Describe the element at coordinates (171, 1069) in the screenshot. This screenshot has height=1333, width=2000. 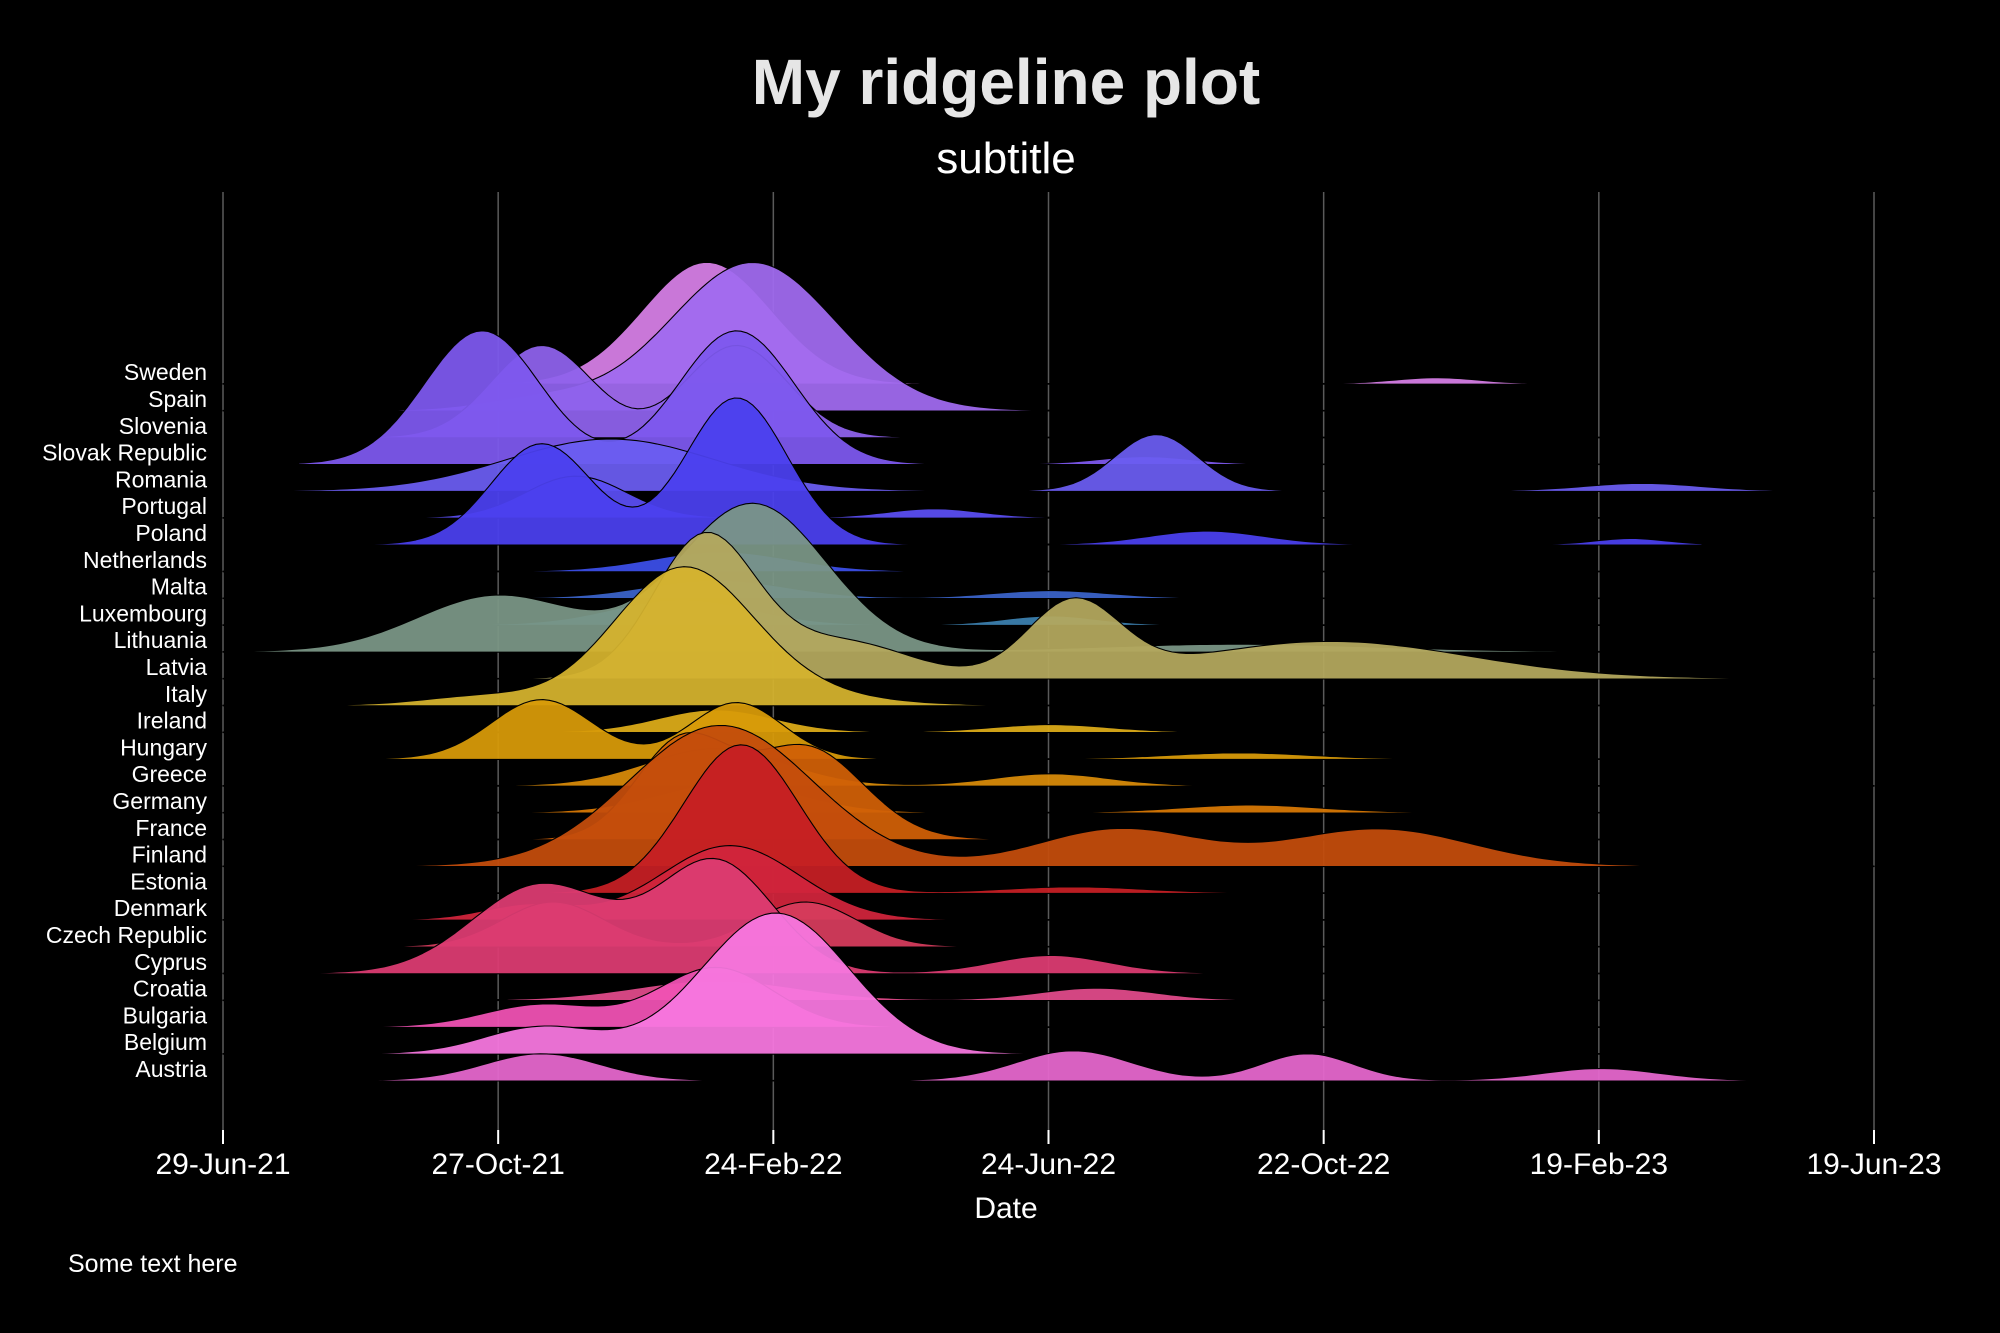
I see `y-tick-label: Austria` at that location.